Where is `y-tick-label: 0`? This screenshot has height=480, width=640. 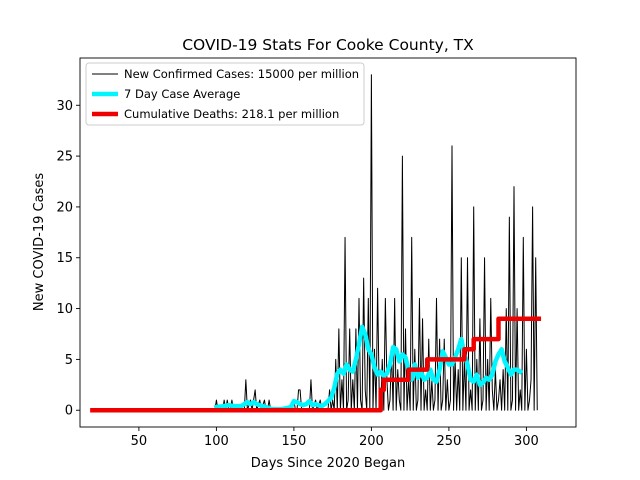 y-tick-label: 0 is located at coordinates (69, 411).